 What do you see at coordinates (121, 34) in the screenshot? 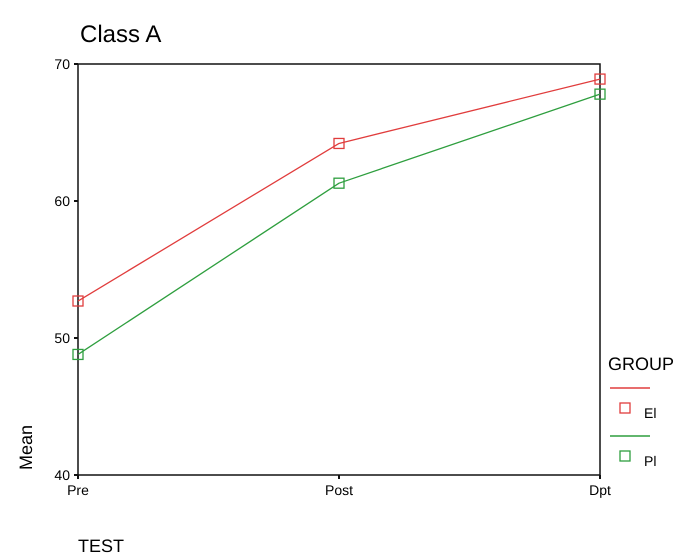
I see `chart-title: Class A` at bounding box center [121, 34].